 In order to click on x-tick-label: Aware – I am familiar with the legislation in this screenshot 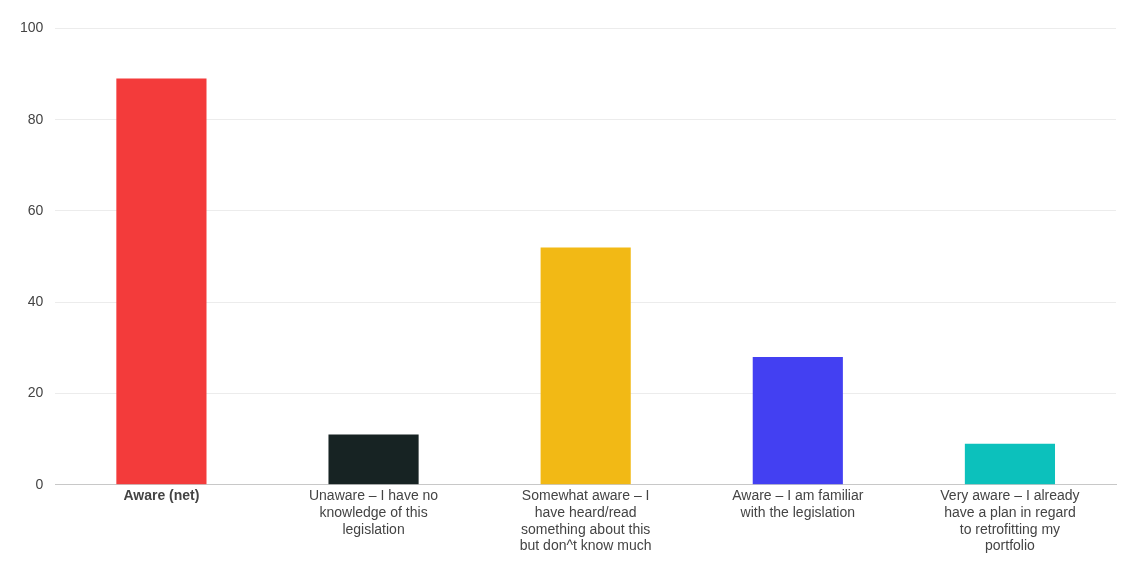, I will do `click(798, 503)`.